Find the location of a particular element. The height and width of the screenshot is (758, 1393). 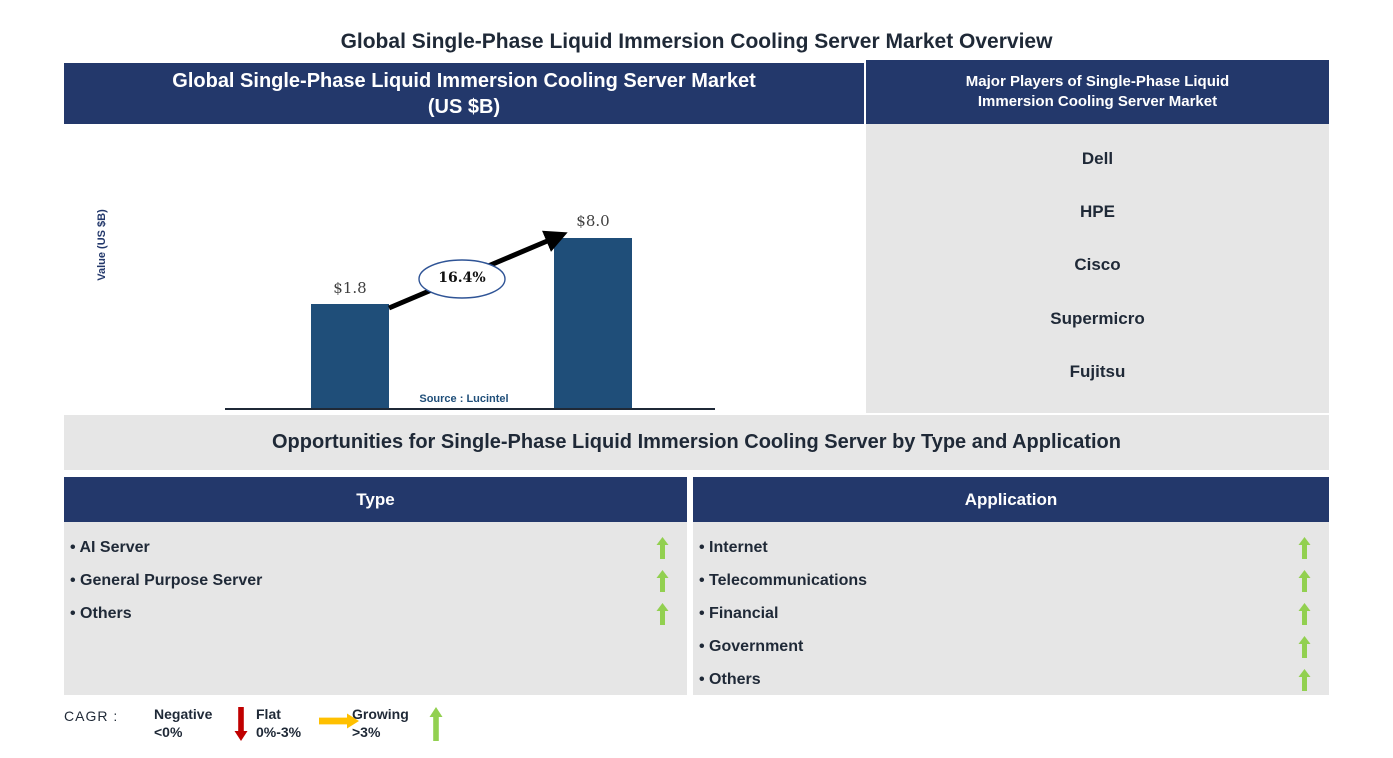

cagr-arrow-graphic is located at coordinates (478, 270).